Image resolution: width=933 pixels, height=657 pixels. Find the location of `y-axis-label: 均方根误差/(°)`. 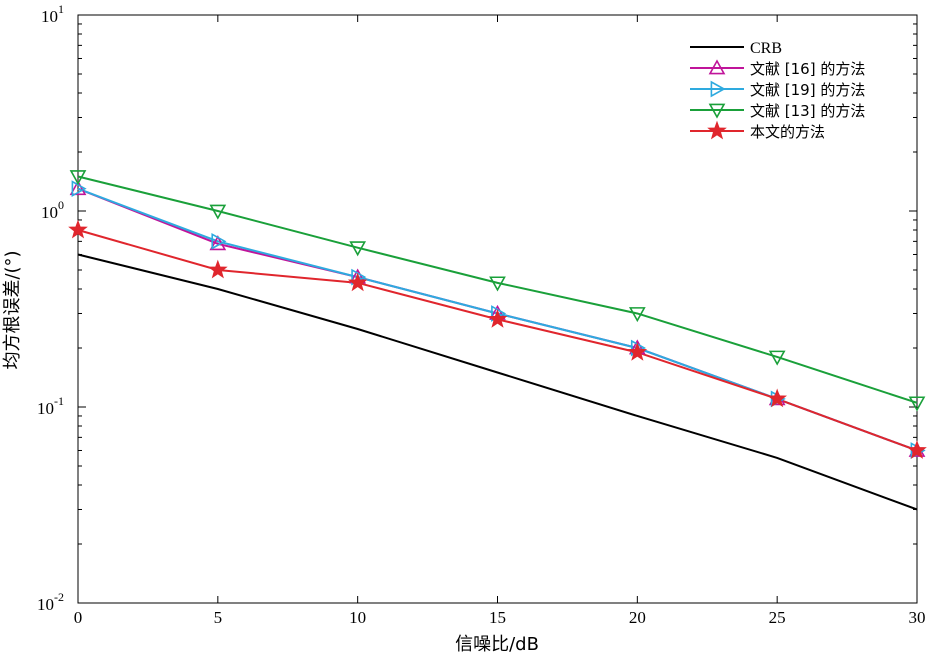

y-axis-label: 均方根误差/(°) is located at coordinates (12, 309).